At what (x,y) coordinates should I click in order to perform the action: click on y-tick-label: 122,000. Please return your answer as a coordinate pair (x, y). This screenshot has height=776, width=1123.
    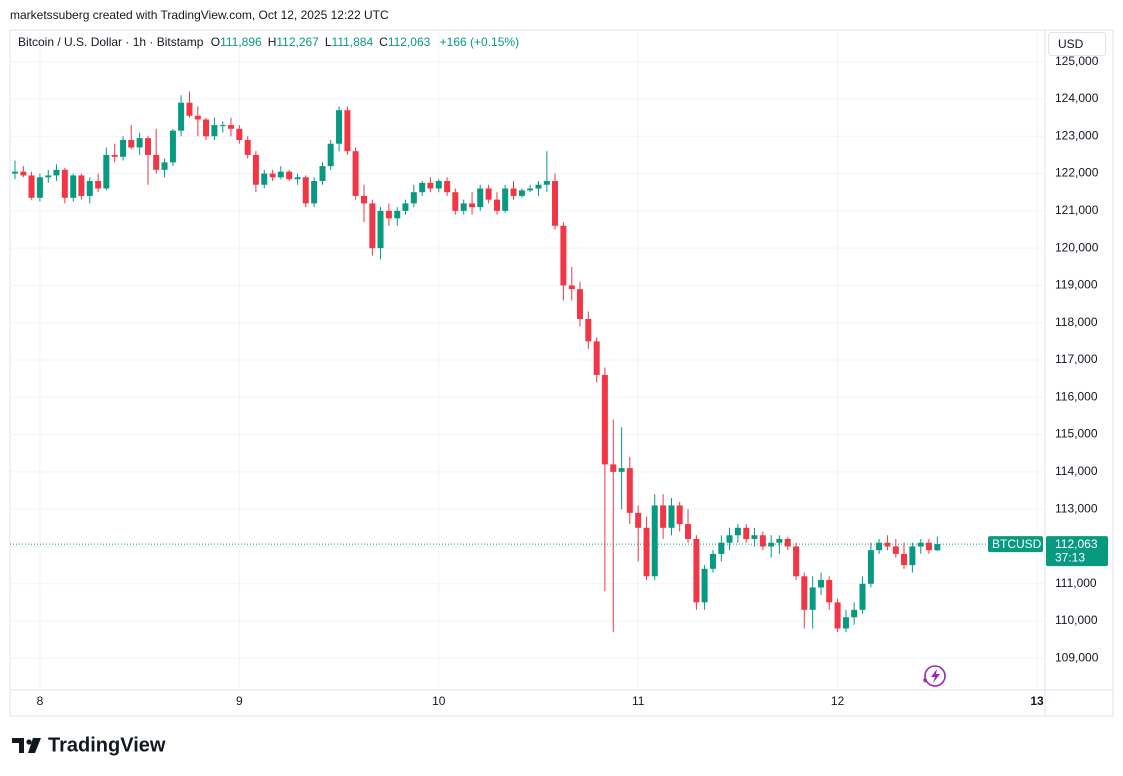
    Looking at the image, I should click on (1077, 173).